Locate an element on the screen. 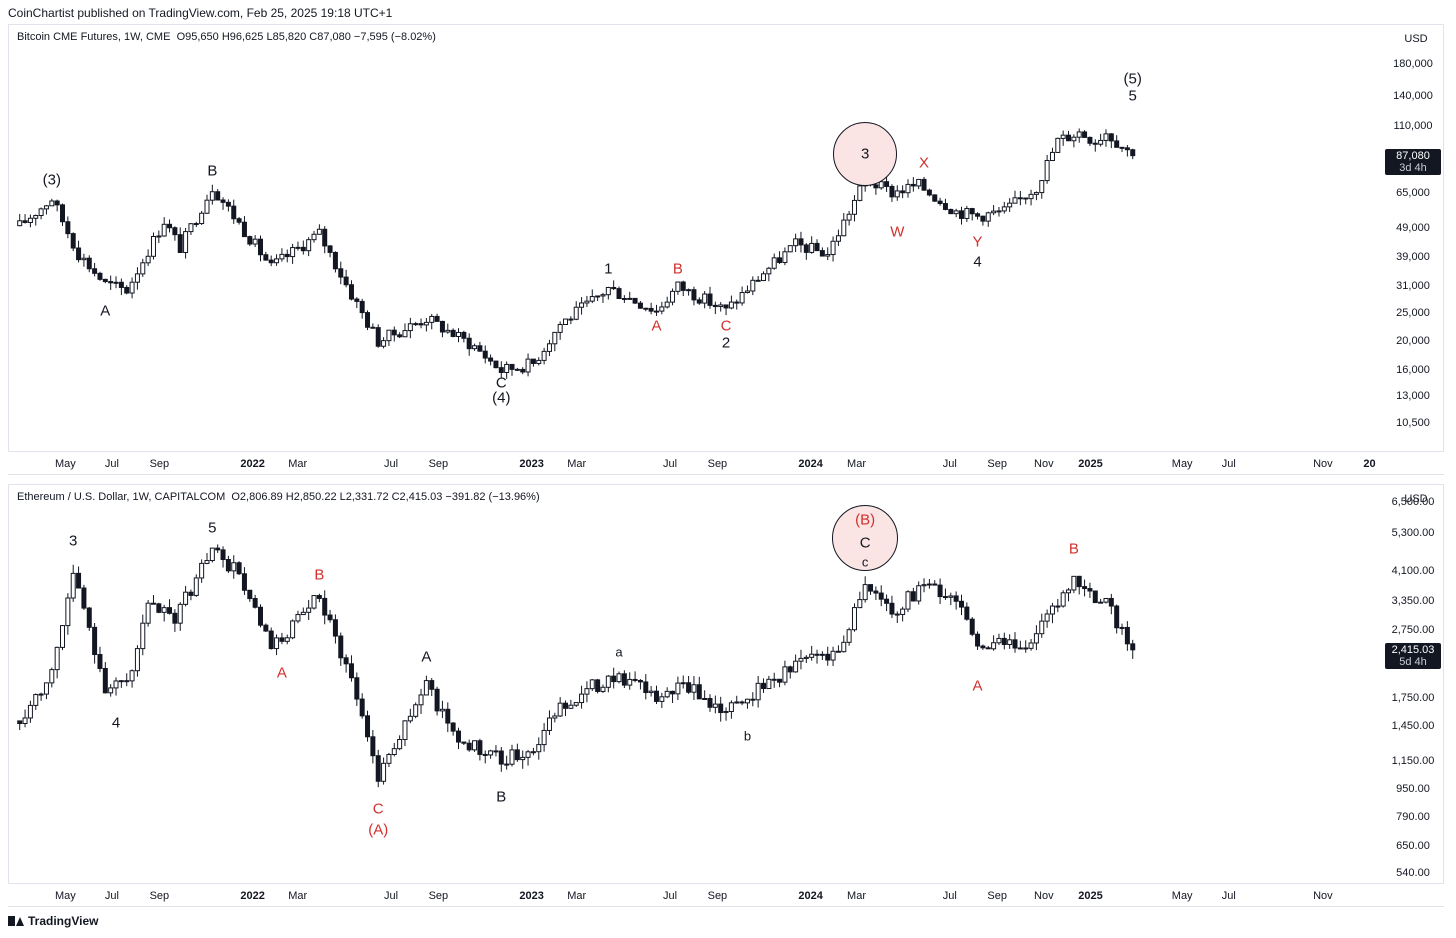 This screenshot has width=1456, height=938. eth-price-tick: 650.00 is located at coordinates (1413, 845).